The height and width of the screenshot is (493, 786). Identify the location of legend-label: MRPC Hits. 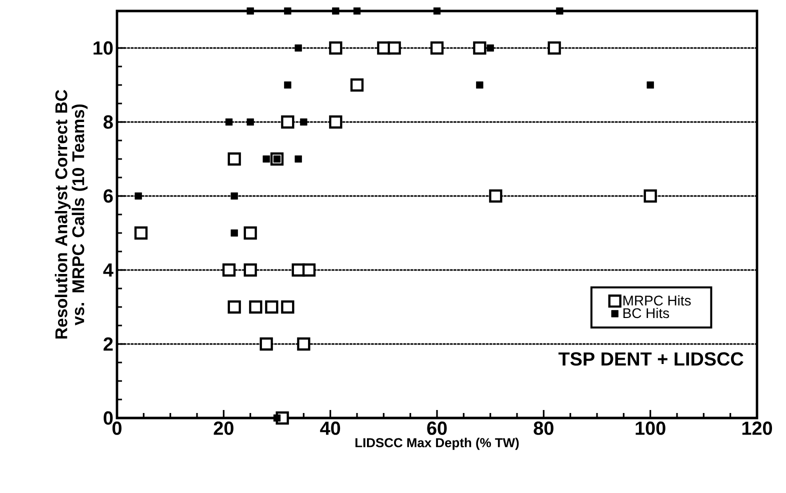
(657, 300).